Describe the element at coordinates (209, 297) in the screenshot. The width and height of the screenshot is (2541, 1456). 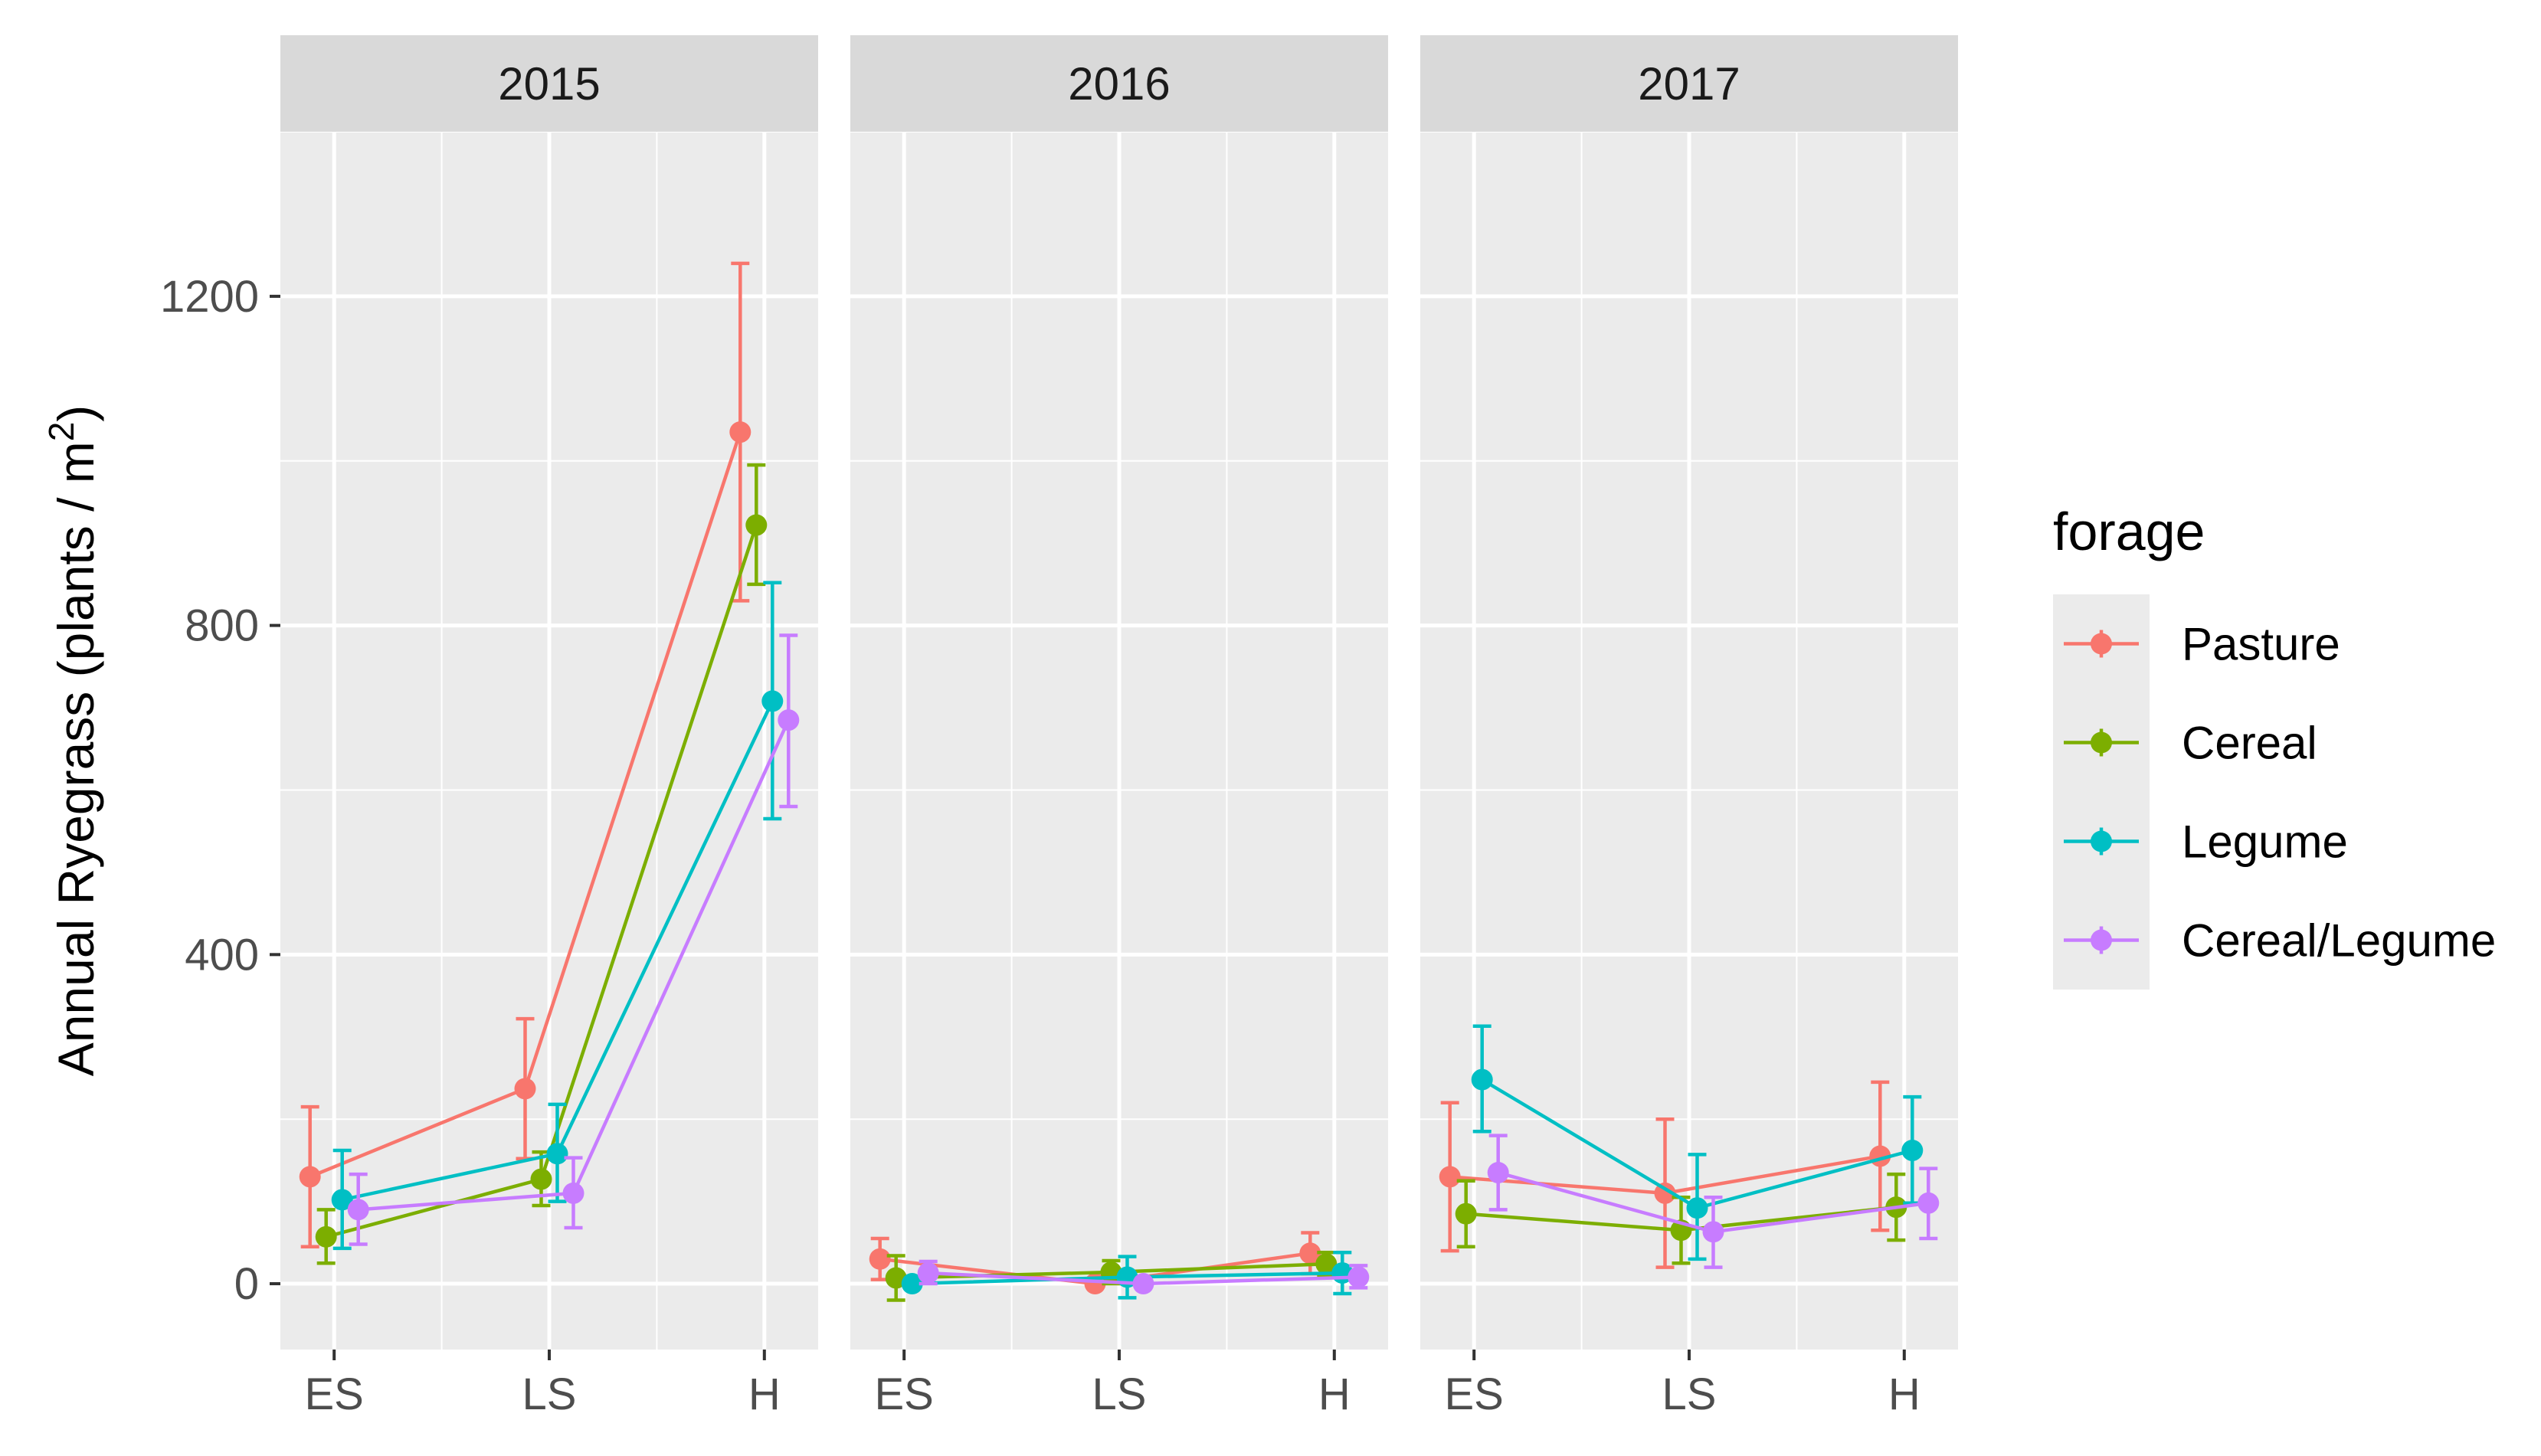
I see `y-tick-label: 1200` at that location.